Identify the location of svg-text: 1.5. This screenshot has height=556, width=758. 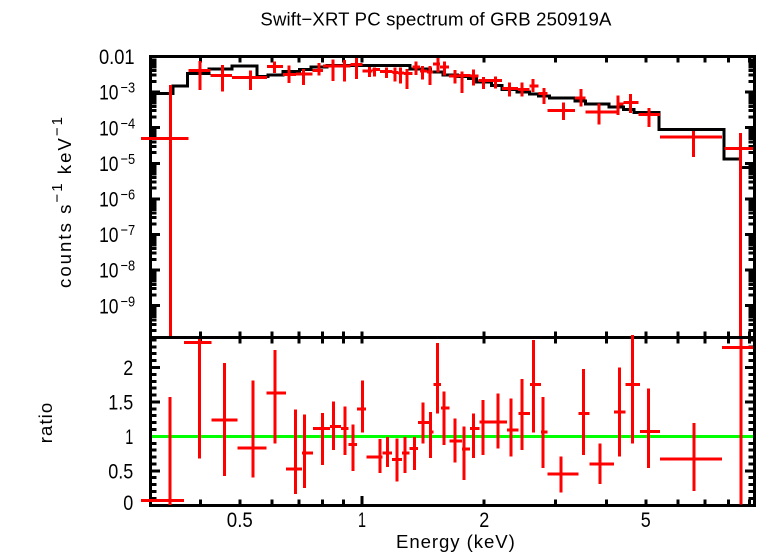
(120, 403).